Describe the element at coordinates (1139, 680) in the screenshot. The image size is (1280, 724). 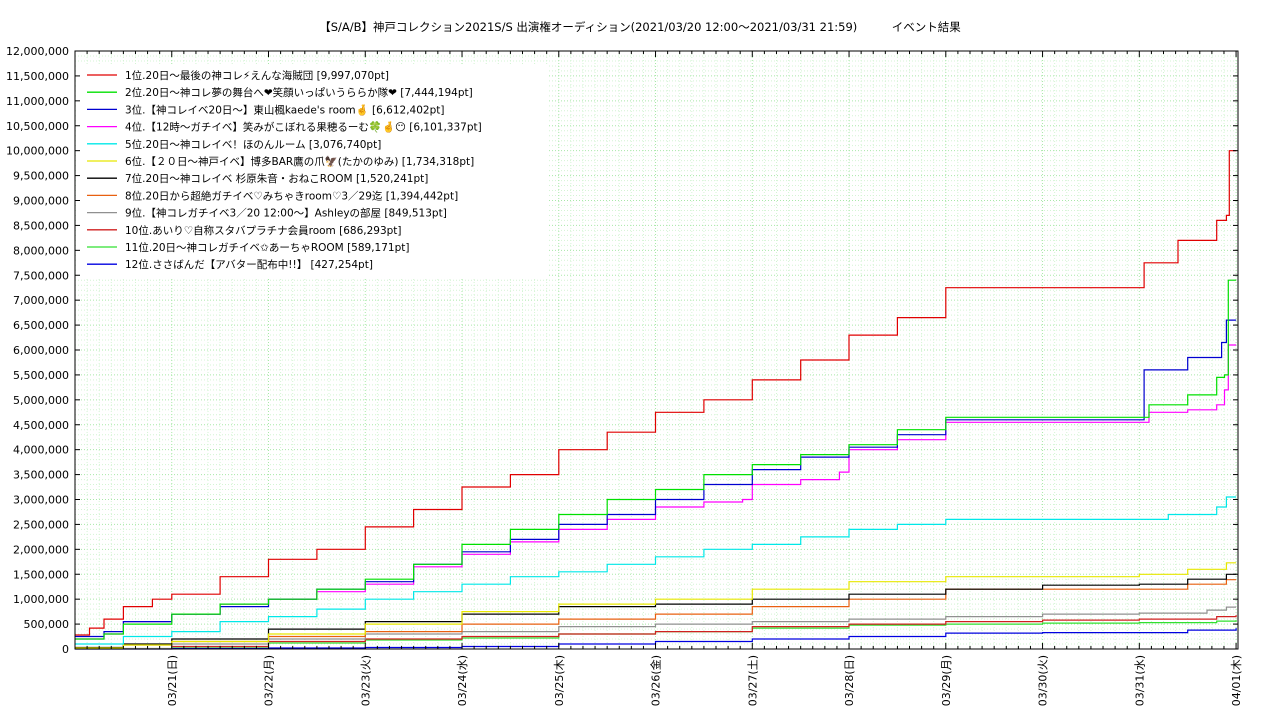
I see `x-tick-label: 03/31(水)` at that location.